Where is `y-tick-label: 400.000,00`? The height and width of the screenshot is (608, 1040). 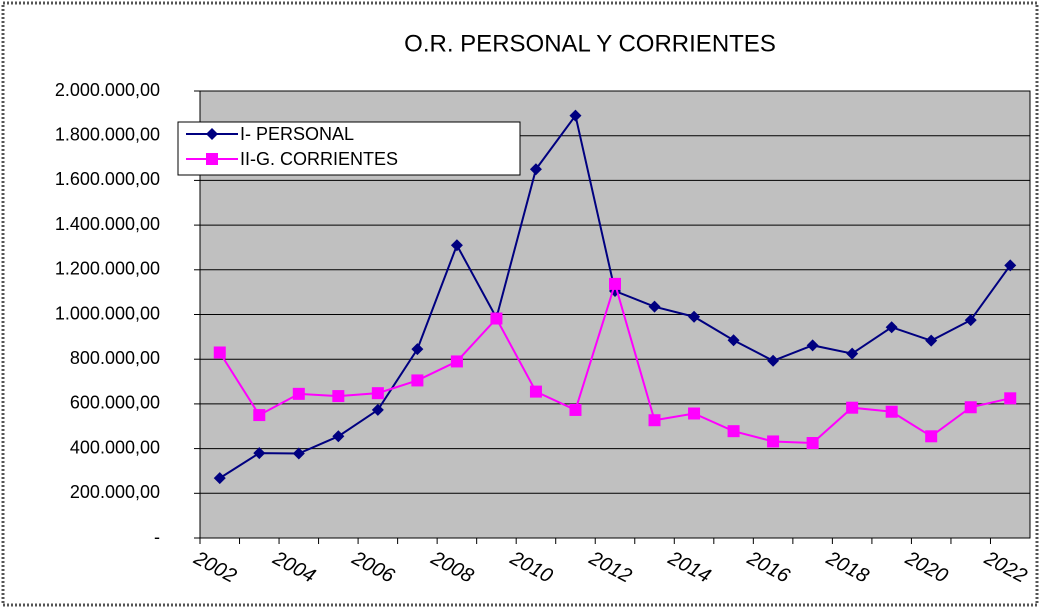
y-tick-label: 400.000,00 is located at coordinates (115, 447).